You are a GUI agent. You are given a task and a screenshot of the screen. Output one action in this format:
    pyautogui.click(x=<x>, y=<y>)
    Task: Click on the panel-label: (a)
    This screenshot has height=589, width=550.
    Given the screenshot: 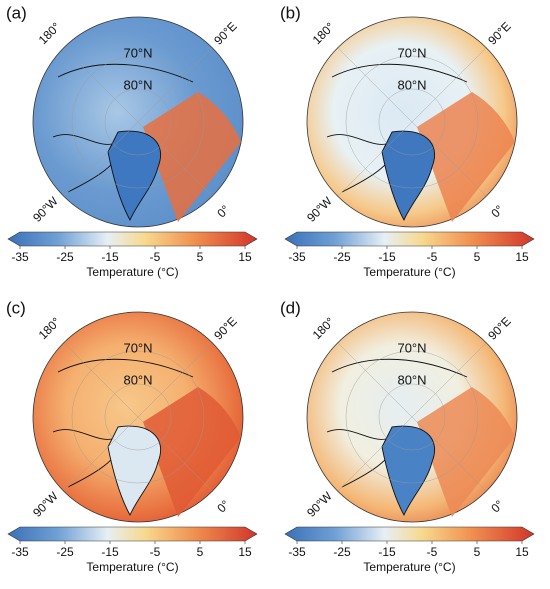 What is the action you would take?
    pyautogui.click(x=16, y=12)
    